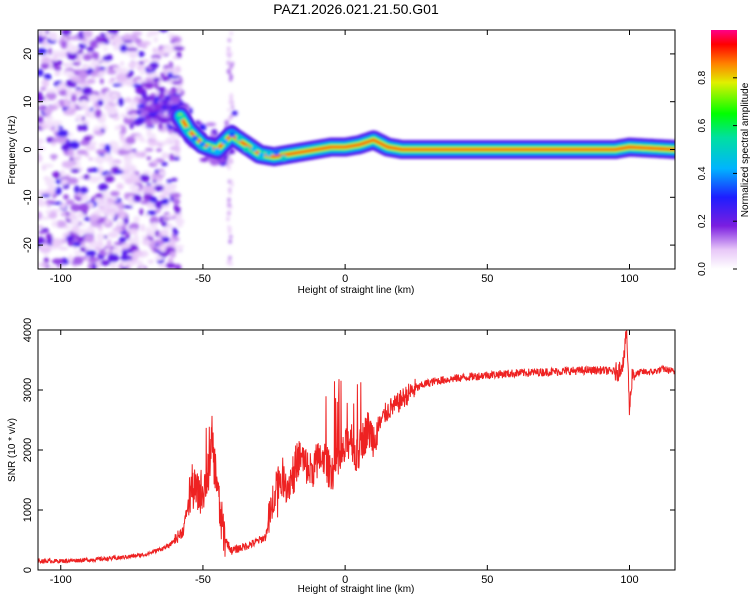 The image size is (750, 600). I want to click on y-tick-label: 10, so click(28, 102).